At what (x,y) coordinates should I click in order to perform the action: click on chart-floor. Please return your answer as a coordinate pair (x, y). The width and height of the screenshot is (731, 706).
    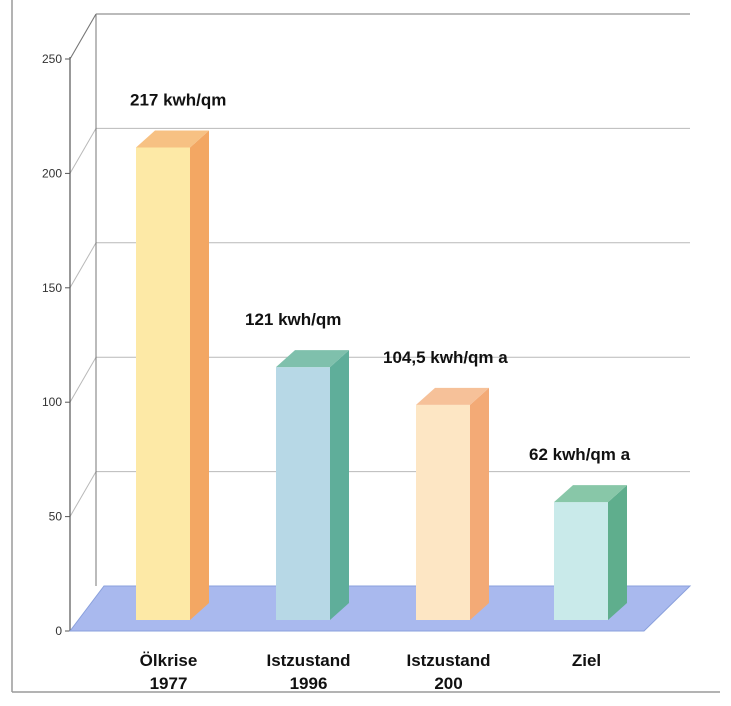
    Looking at the image, I should click on (380, 608).